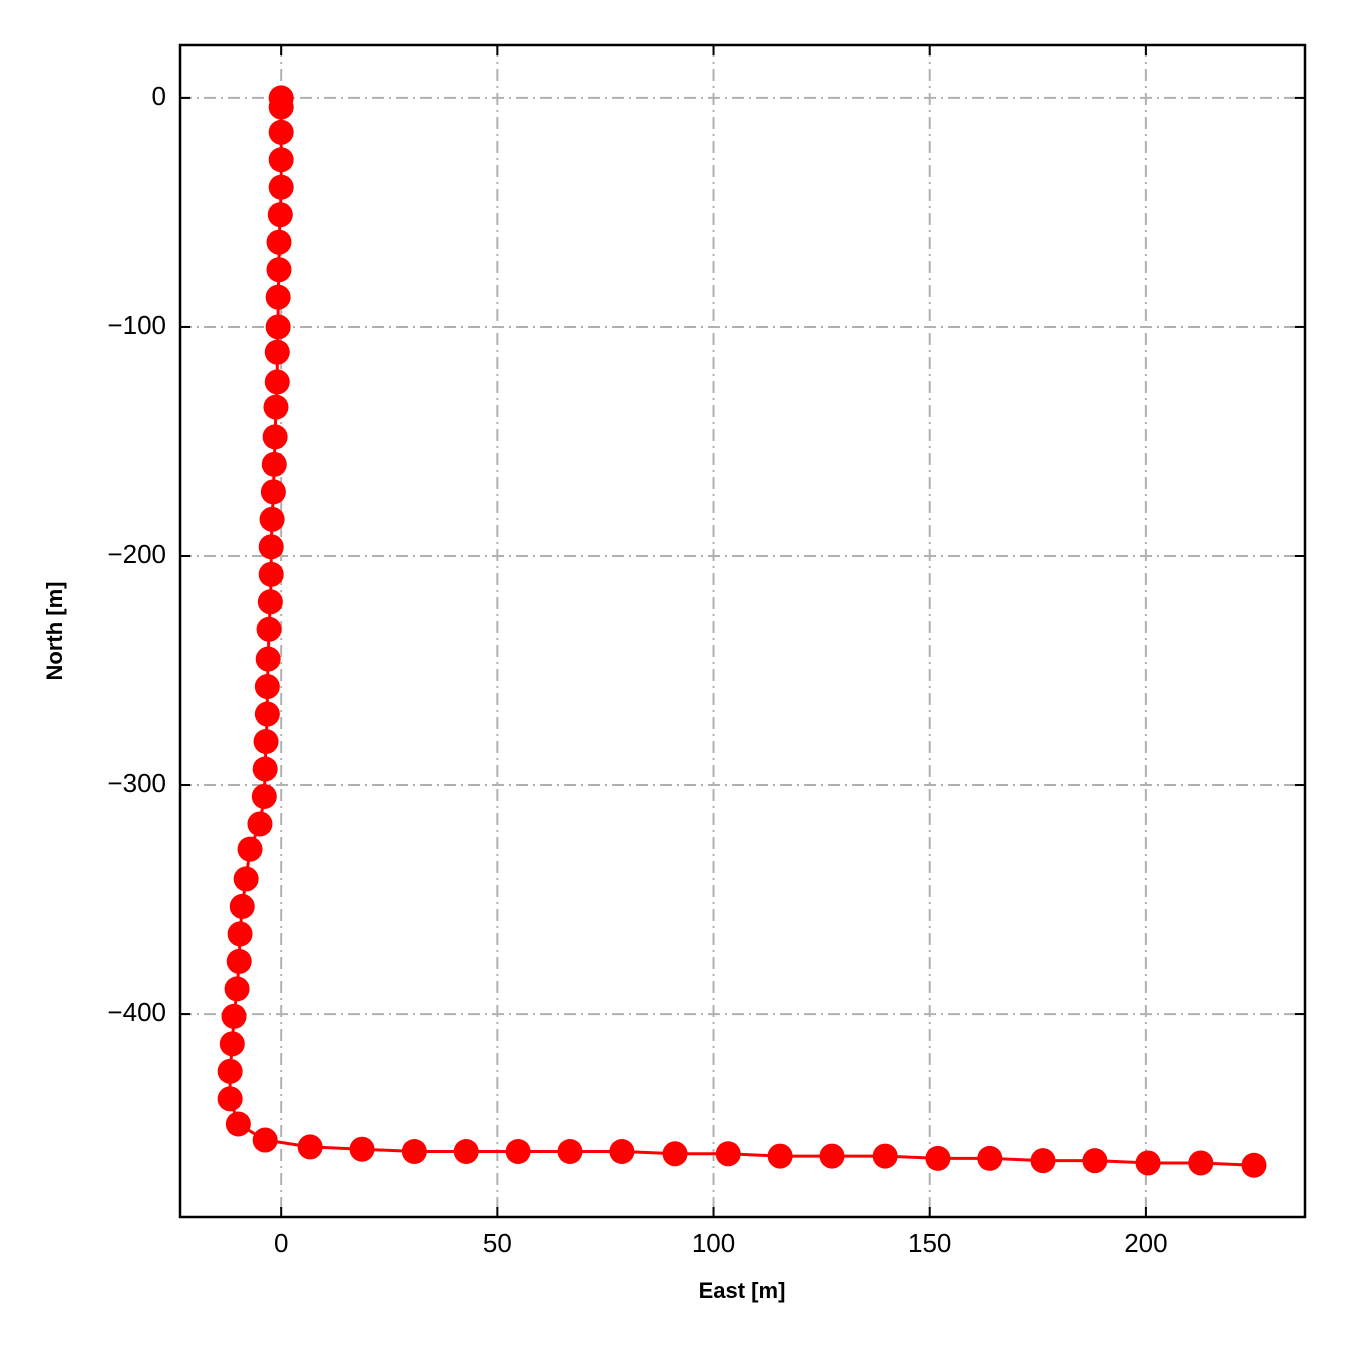  I want to click on x-axis-label: East [m], so click(742, 1290).